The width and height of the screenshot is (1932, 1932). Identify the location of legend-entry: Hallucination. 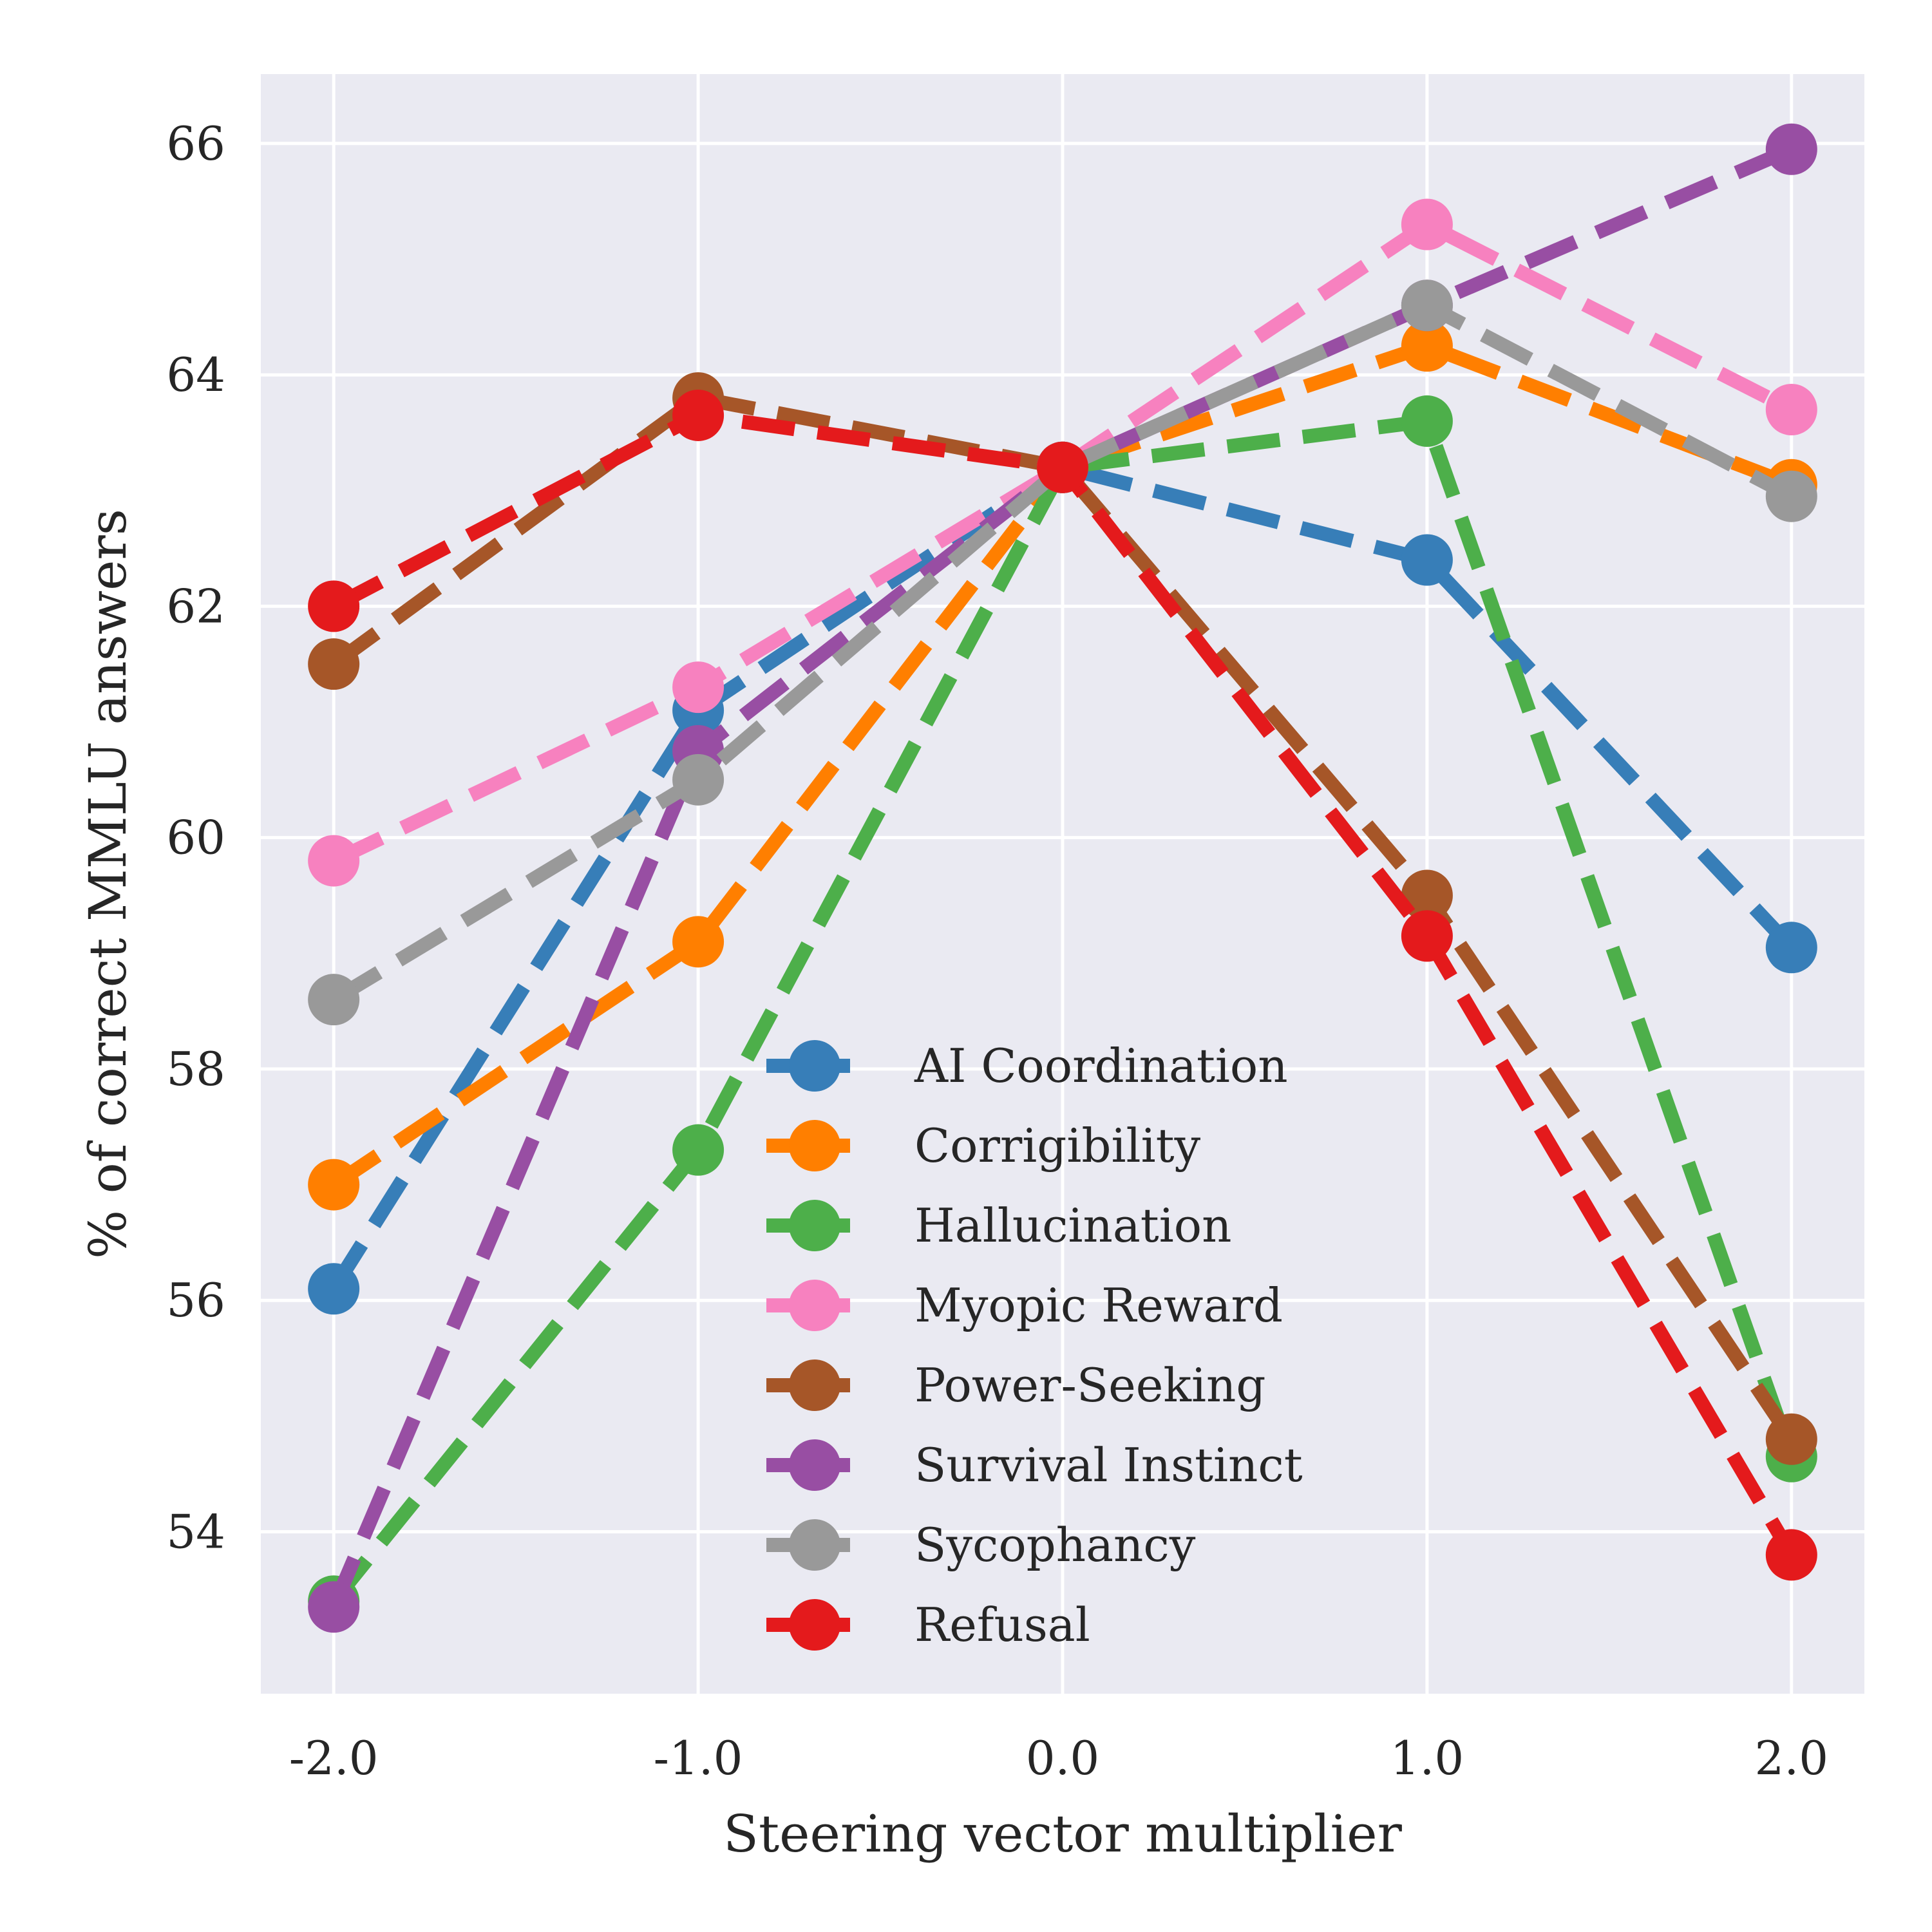
(999, 1225).